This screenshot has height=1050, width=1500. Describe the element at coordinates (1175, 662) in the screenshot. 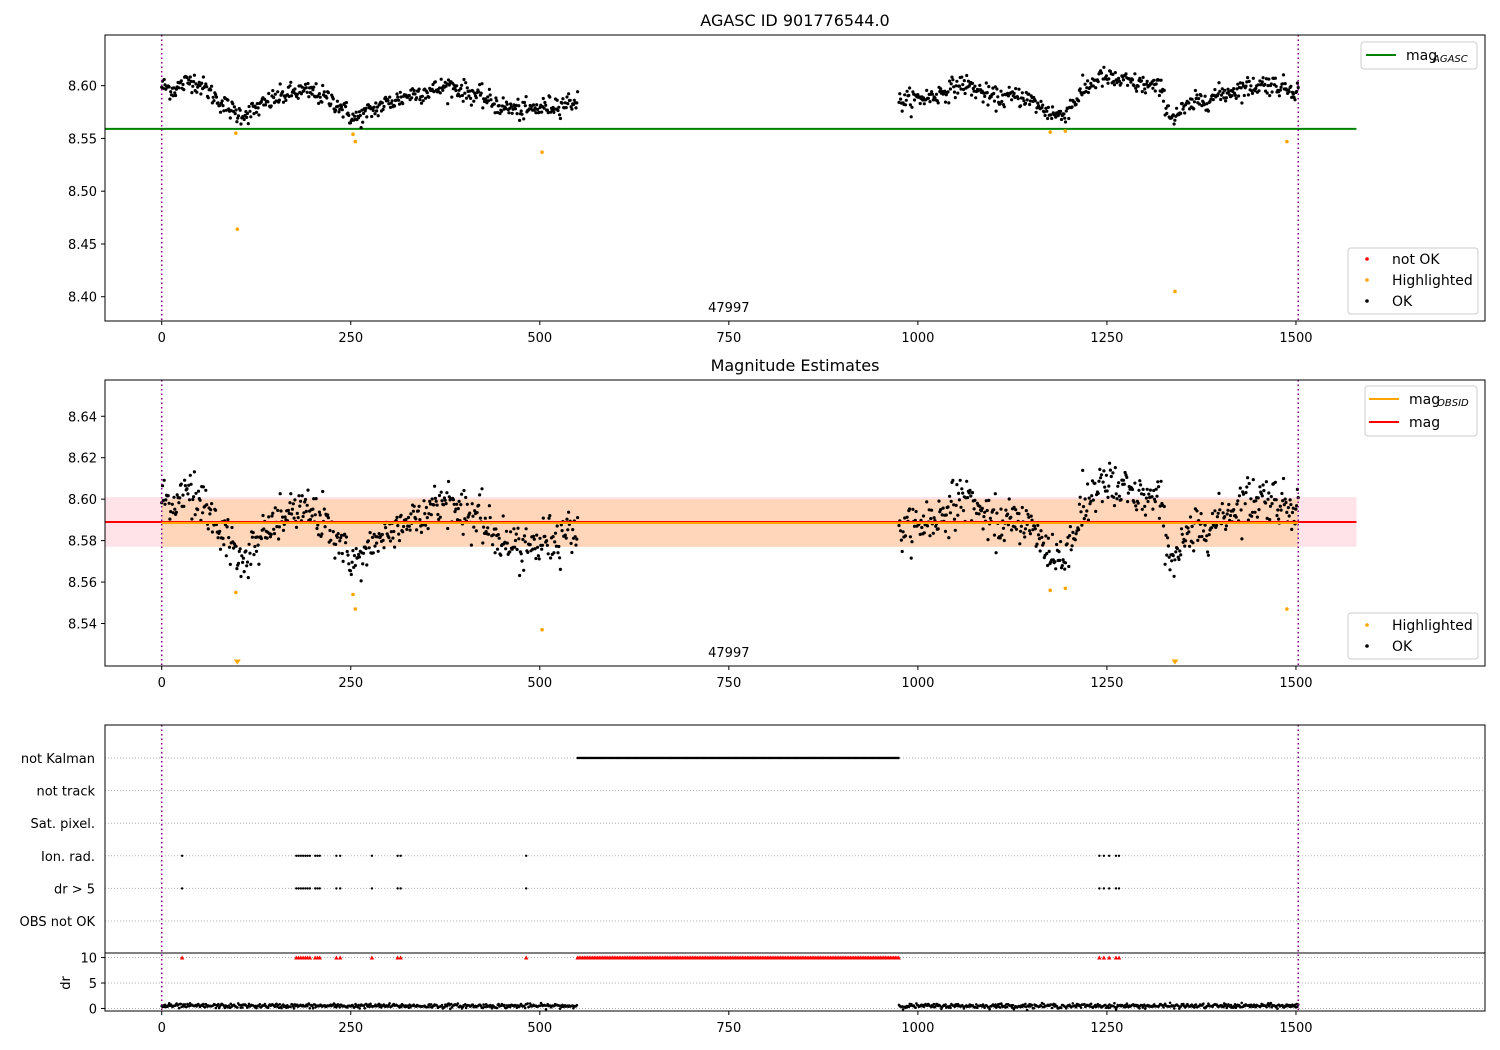

I see `offscale-marker` at that location.